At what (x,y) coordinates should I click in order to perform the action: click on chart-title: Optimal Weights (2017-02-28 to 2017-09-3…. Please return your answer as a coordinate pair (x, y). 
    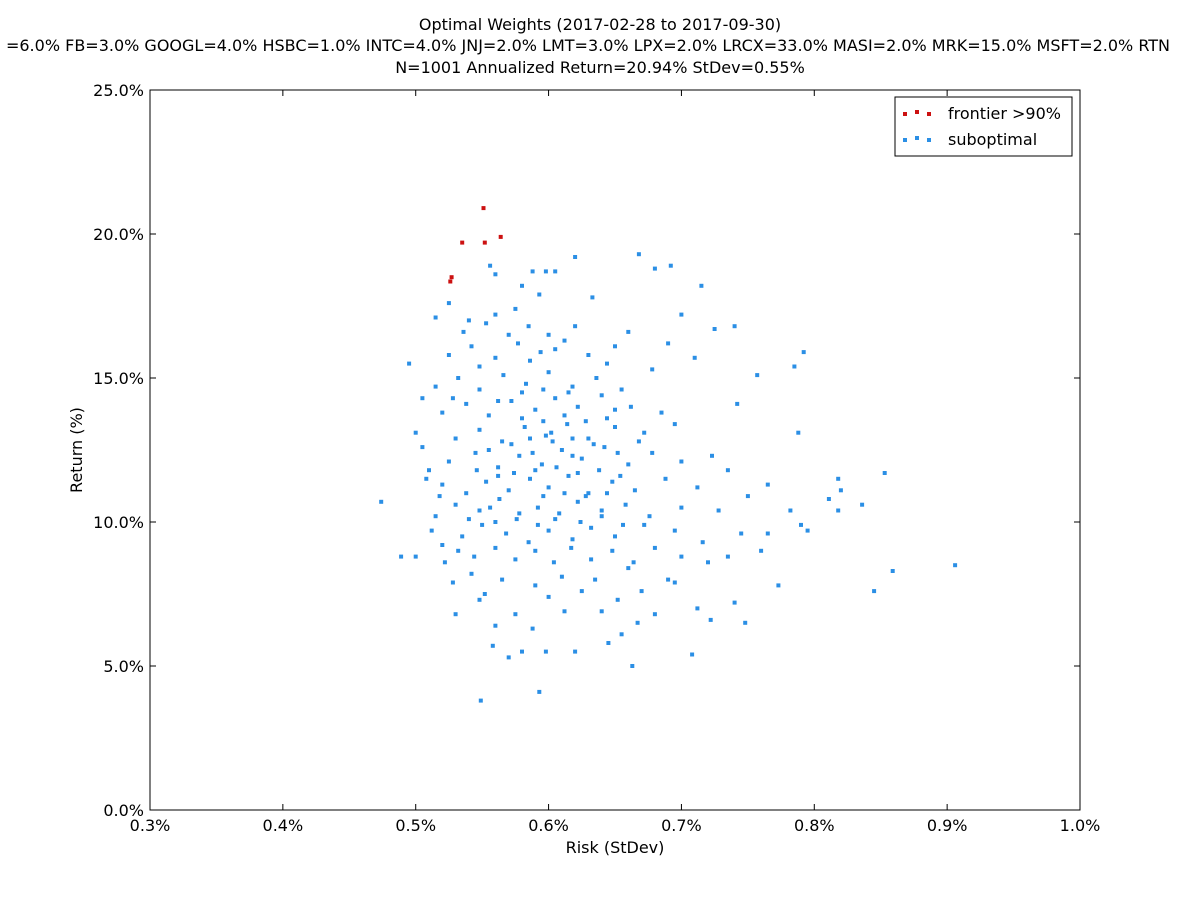
    Looking at the image, I should click on (600, 24).